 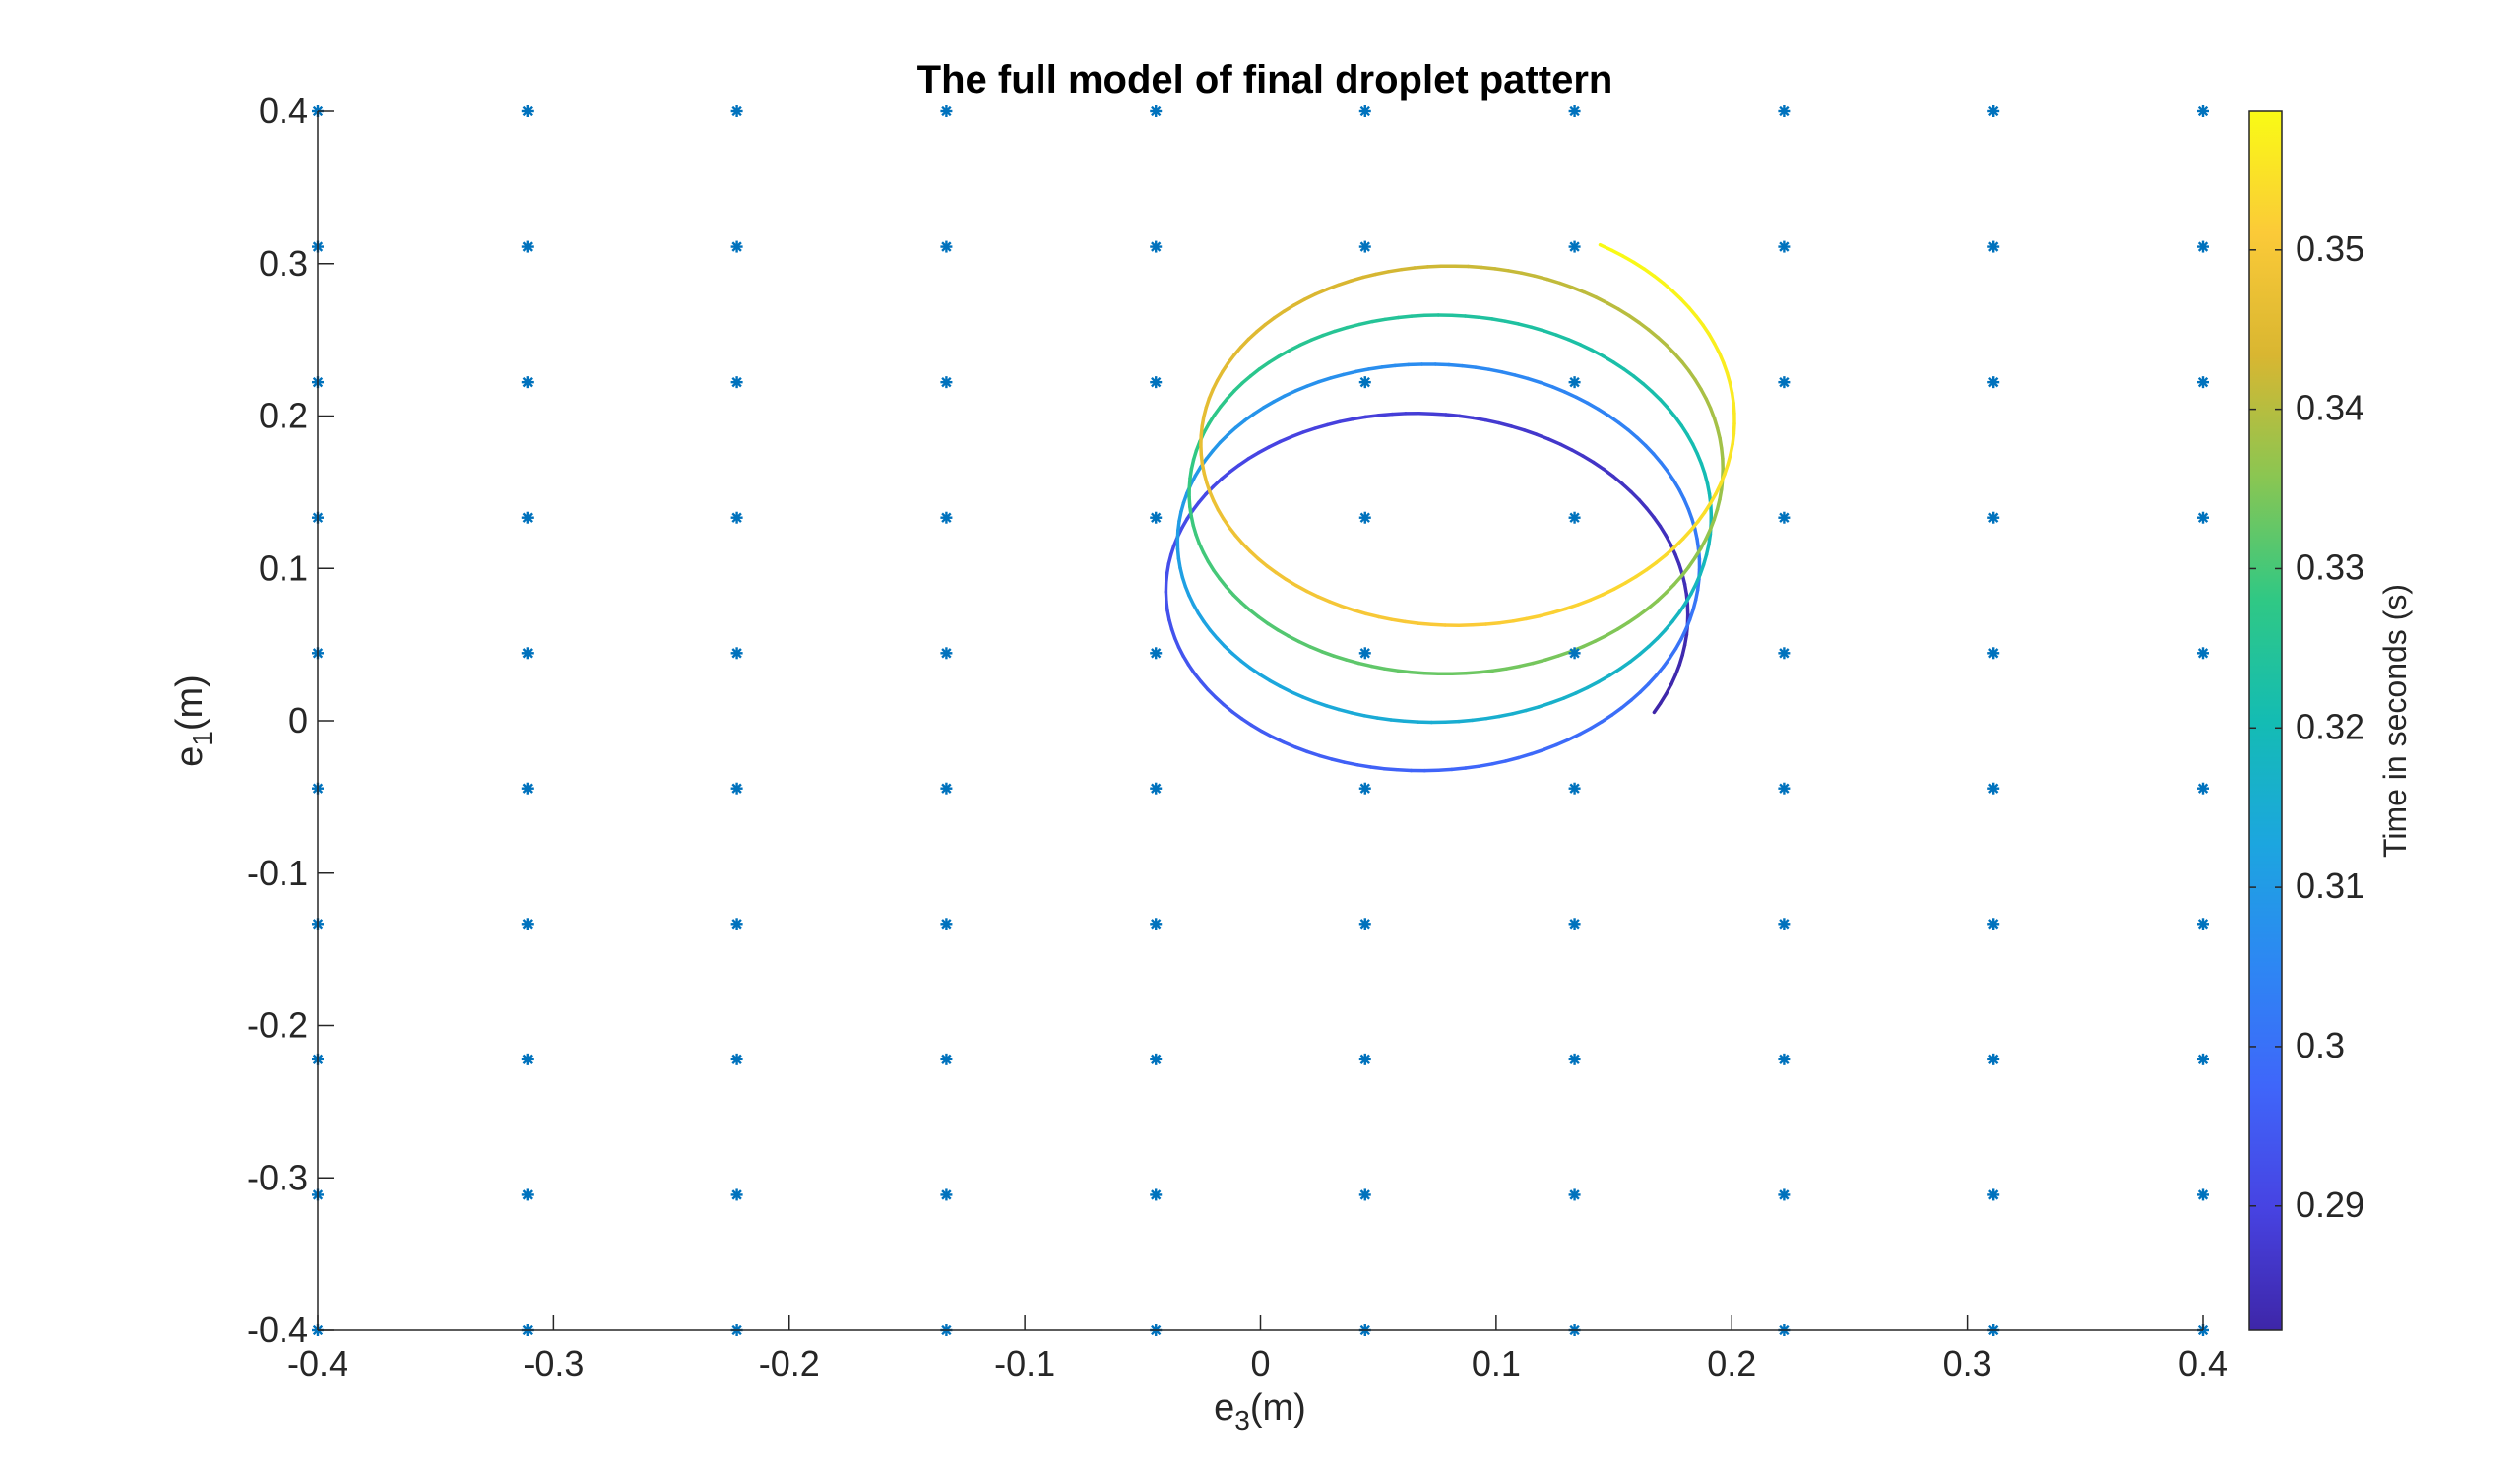 I want to click on y-axis-label: e1(m), so click(x=193, y=720).